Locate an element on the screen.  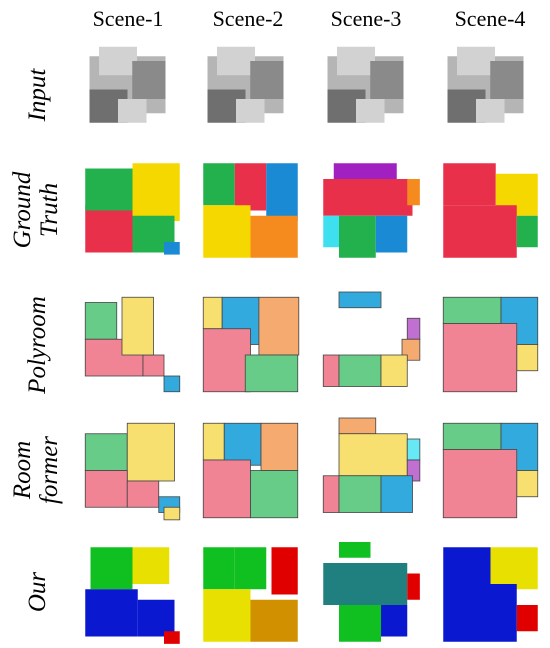
row-label-line: Polyroom is located at coordinates (37, 345).